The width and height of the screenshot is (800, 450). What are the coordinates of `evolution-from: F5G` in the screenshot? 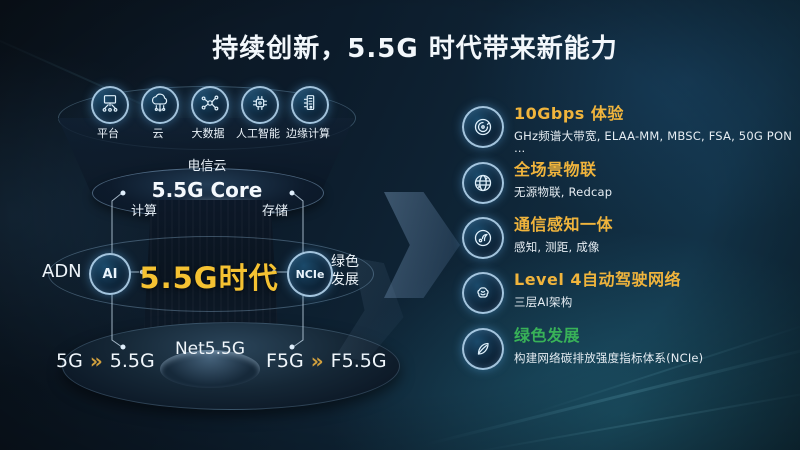 It's located at (285, 361).